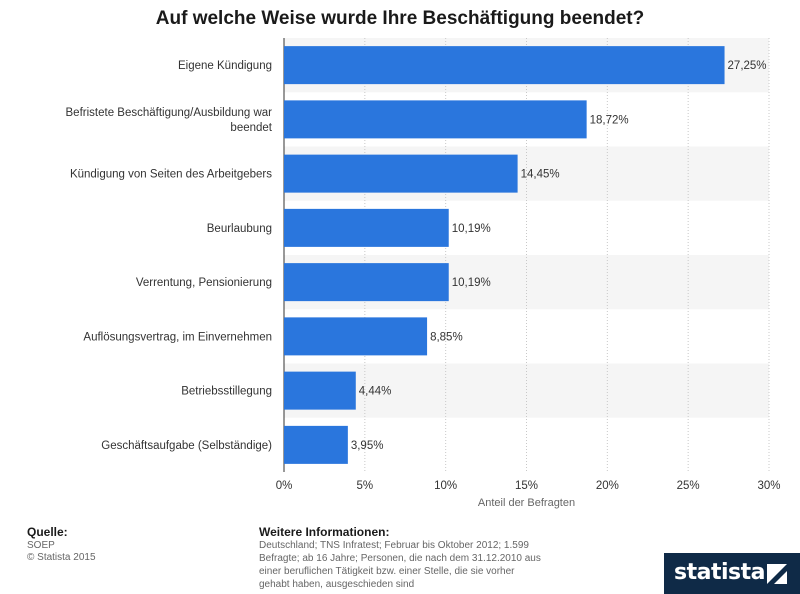  What do you see at coordinates (719, 572) in the screenshot?
I see `logo-text: statista` at bounding box center [719, 572].